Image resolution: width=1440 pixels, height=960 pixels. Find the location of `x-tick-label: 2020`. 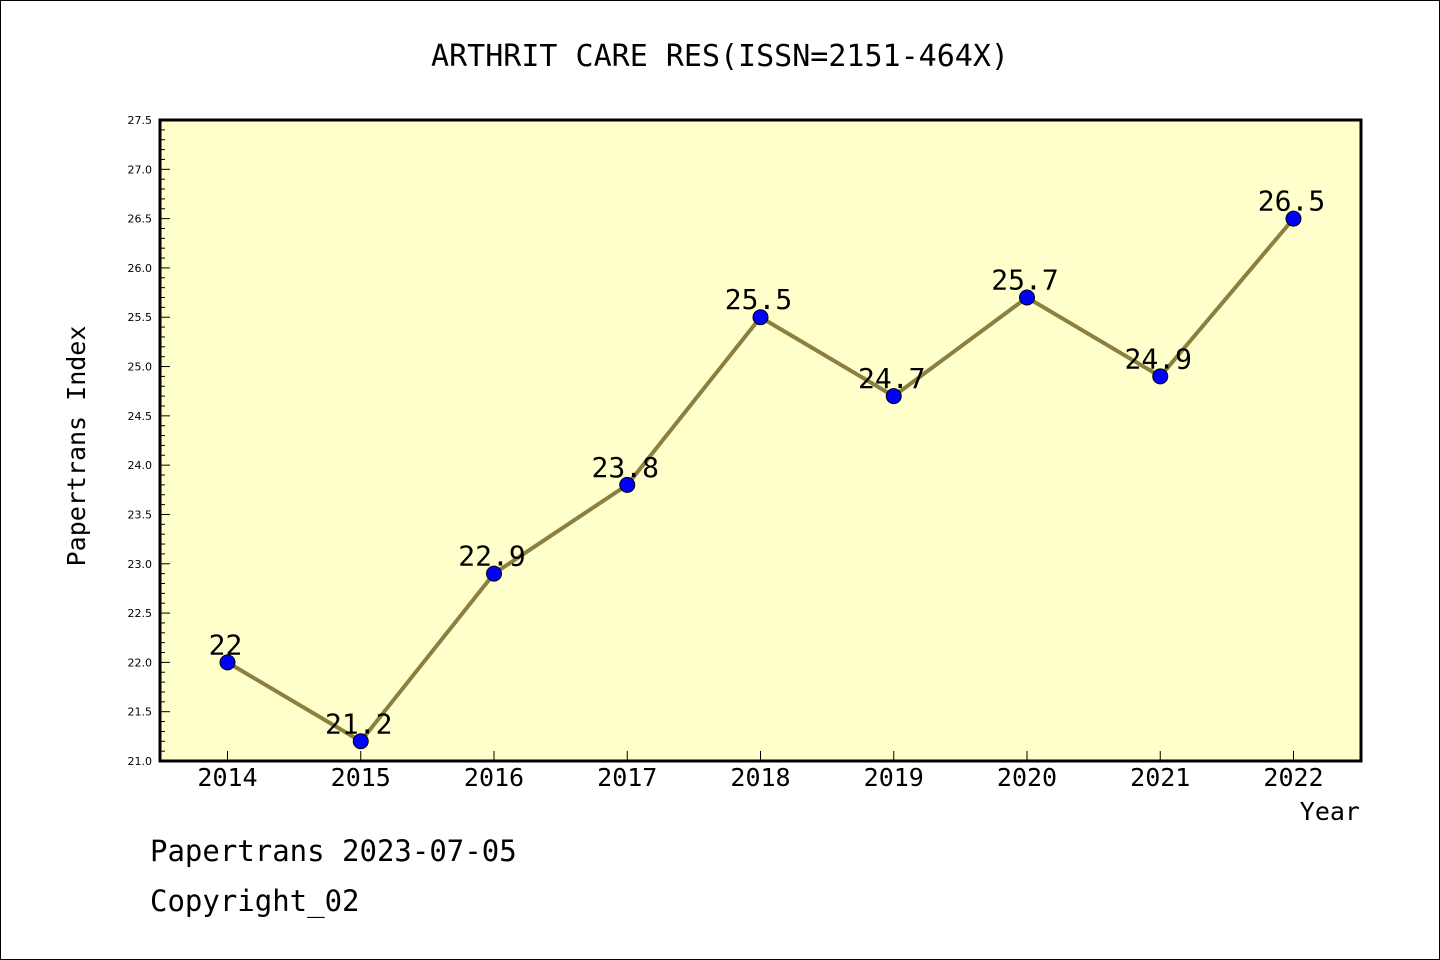

x-tick-label: 2020 is located at coordinates (1027, 777).